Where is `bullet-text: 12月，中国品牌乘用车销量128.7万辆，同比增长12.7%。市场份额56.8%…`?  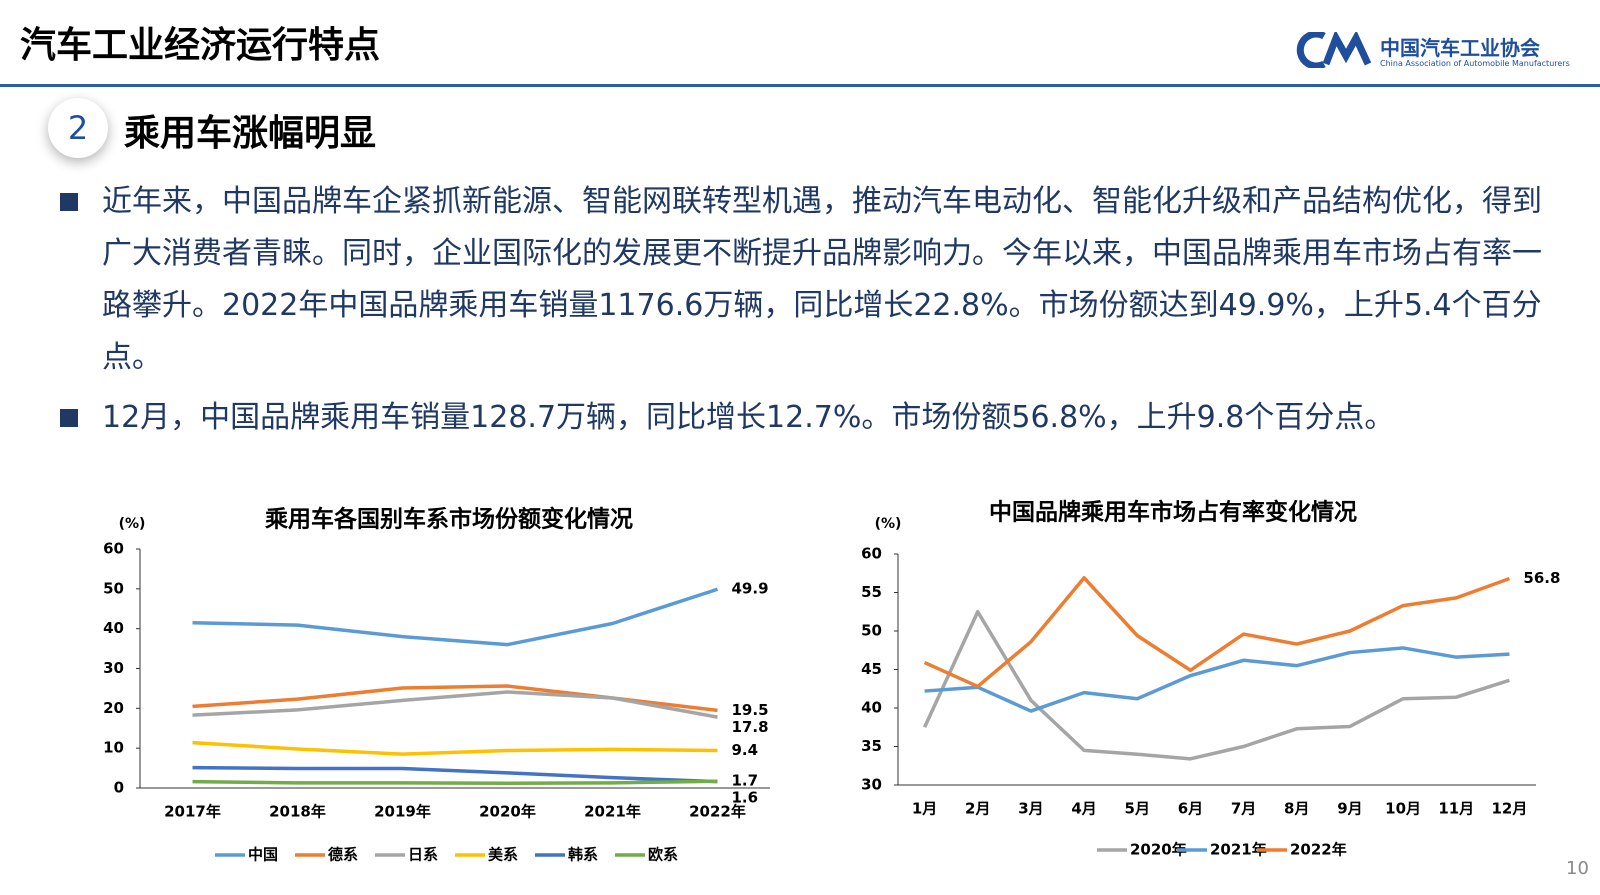
bullet-text: 12月，中国品牌乘用车销量128.7万辆，同比增长12.7%。市场份额56.8%… is located at coordinates (748, 417).